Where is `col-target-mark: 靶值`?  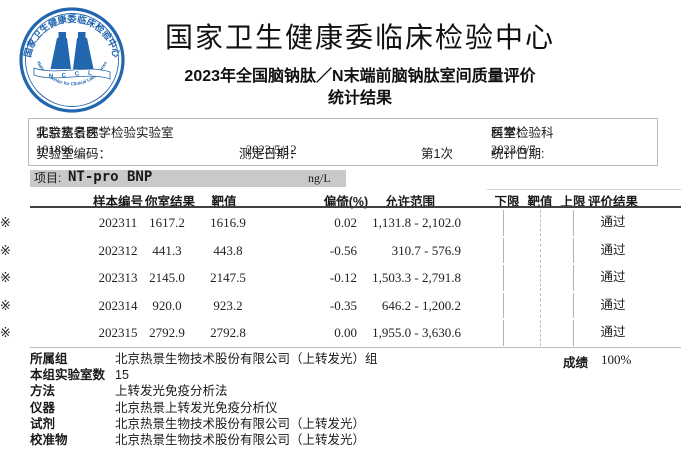 col-target-mark: 靶值 is located at coordinates (540, 202).